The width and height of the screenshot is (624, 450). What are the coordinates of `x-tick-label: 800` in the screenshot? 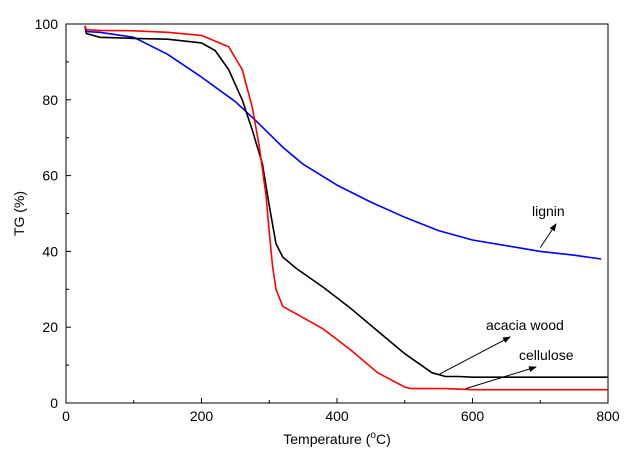 It's located at (608, 416).